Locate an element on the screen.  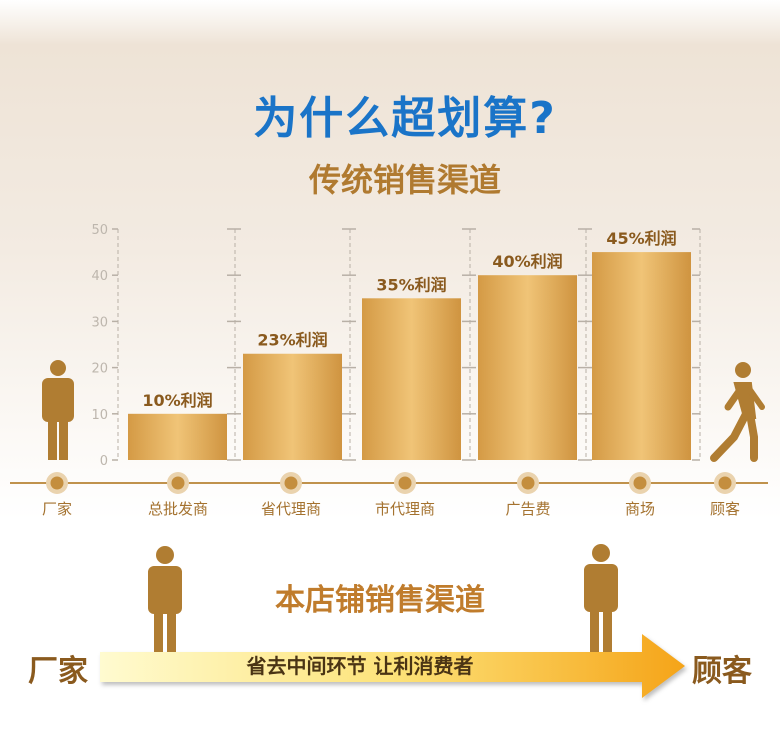
data-label: 35%利润 is located at coordinates (411, 284).